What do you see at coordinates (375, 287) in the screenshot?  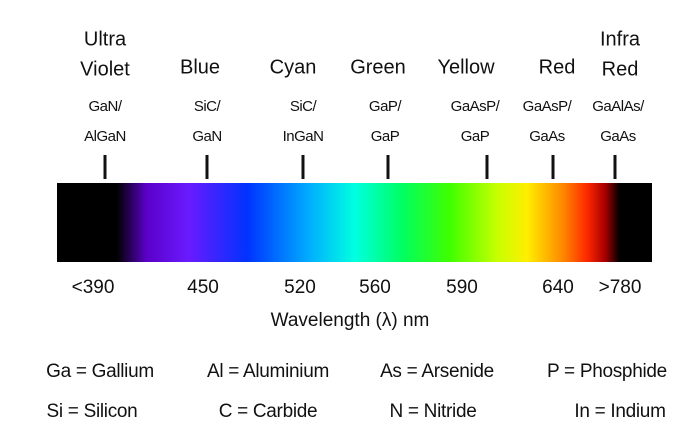 I see `wavelength-label: 560` at bounding box center [375, 287].